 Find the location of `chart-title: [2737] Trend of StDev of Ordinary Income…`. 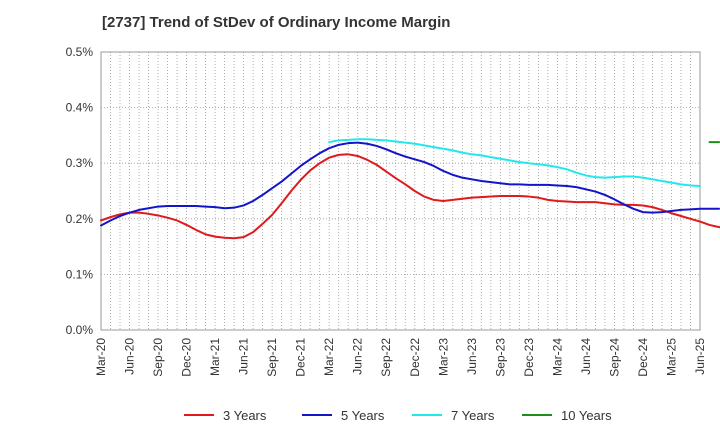

chart-title: [2737] Trend of StDev of Ordinary Income… is located at coordinates (276, 22).